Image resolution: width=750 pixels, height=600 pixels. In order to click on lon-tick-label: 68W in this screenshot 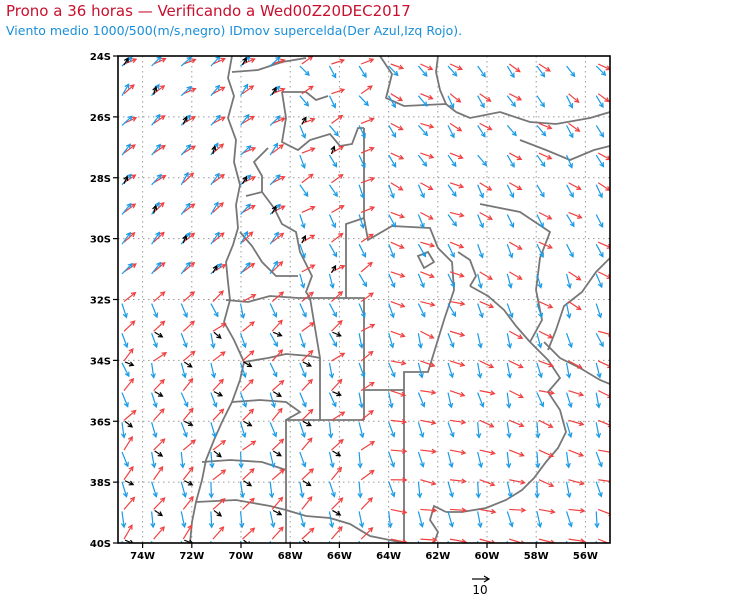, I will do `click(290, 556)`.